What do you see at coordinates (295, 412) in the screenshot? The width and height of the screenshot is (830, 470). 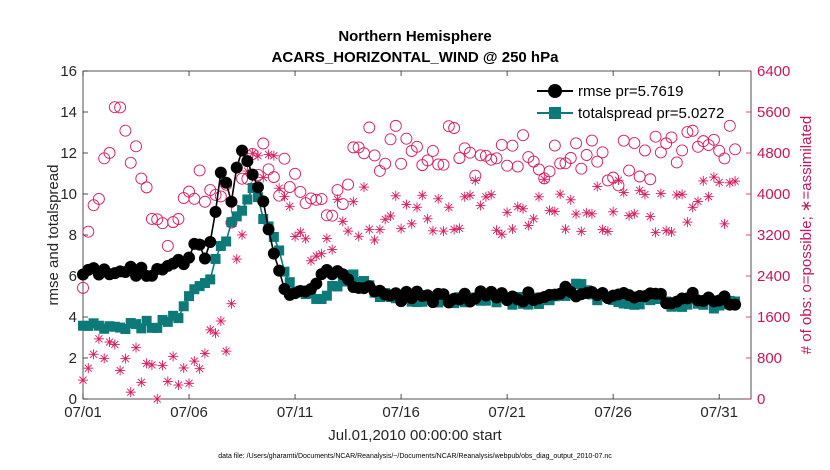 I see `x-tick-label: 07/11` at bounding box center [295, 412].